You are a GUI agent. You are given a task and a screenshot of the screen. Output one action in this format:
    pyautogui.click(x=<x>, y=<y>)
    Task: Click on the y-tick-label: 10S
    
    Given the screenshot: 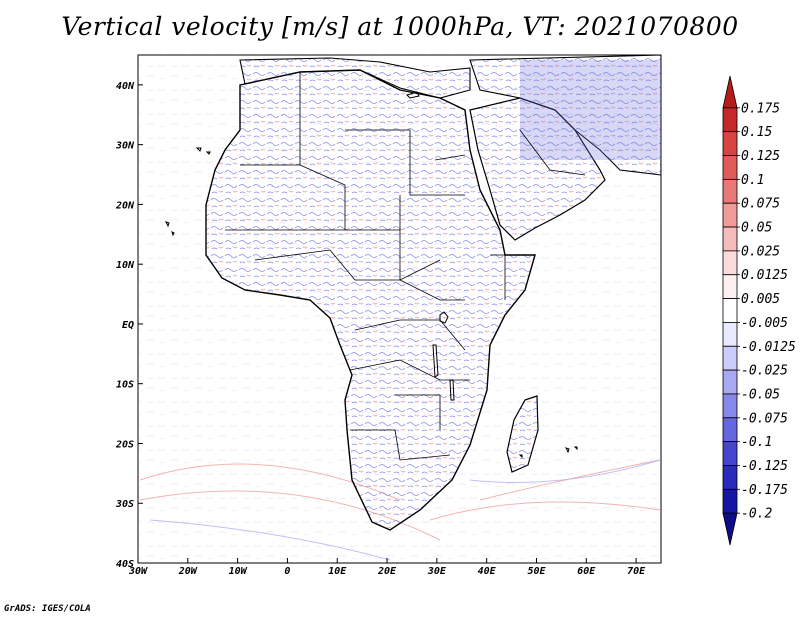 What is the action you would take?
    pyautogui.click(x=125, y=385)
    